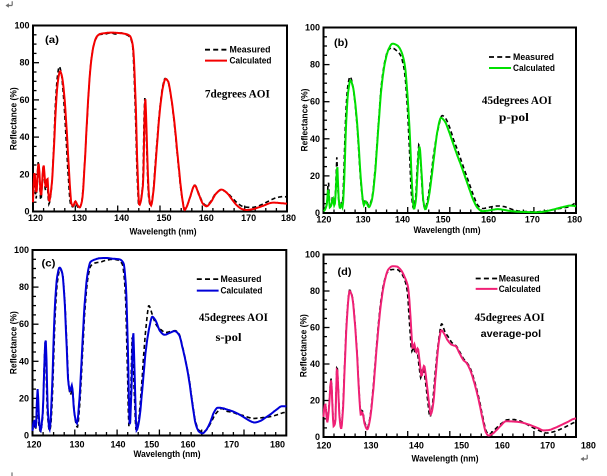 The height and width of the screenshot is (476, 607). Describe the element at coordinates (238, 95) in the screenshot. I see `svg-text: 7degrees AOI` at that location.